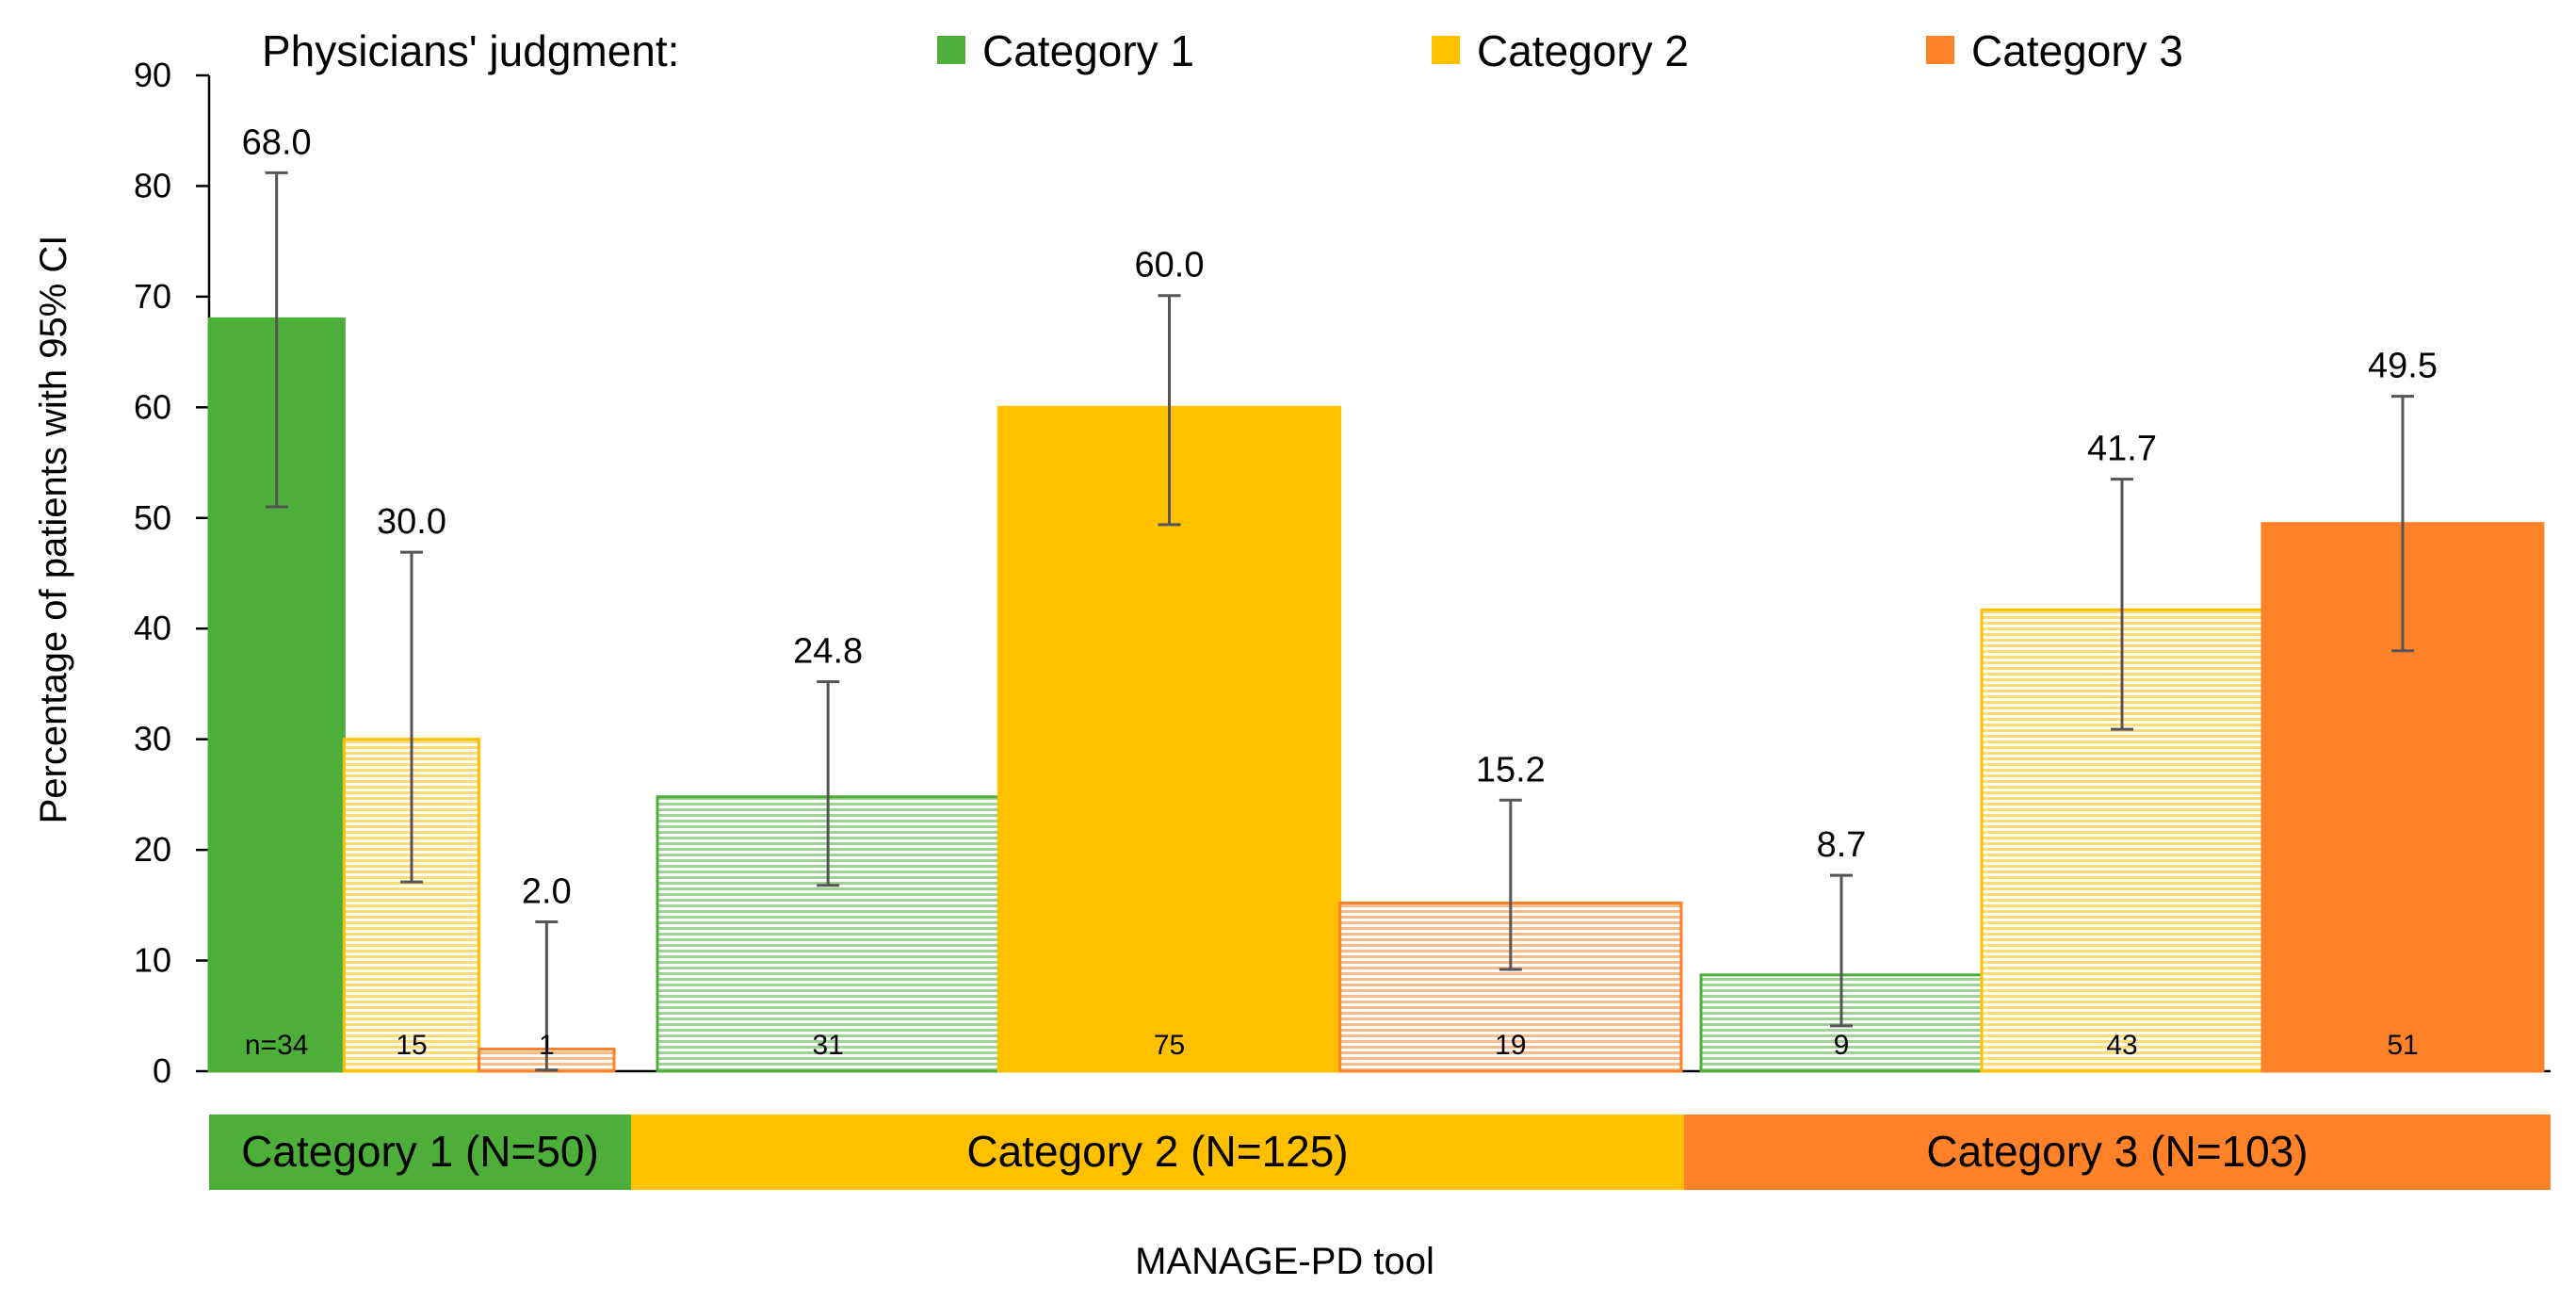 The image size is (2576, 1302). I want to click on bar-value-label: 41.7, so click(2122, 450).